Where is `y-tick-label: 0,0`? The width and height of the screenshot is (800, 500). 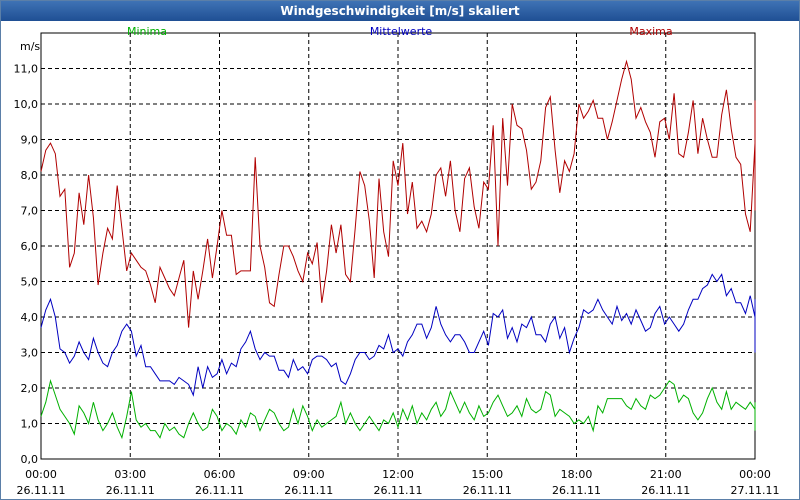
y-tick-label: 0,0 is located at coordinates (30, 459).